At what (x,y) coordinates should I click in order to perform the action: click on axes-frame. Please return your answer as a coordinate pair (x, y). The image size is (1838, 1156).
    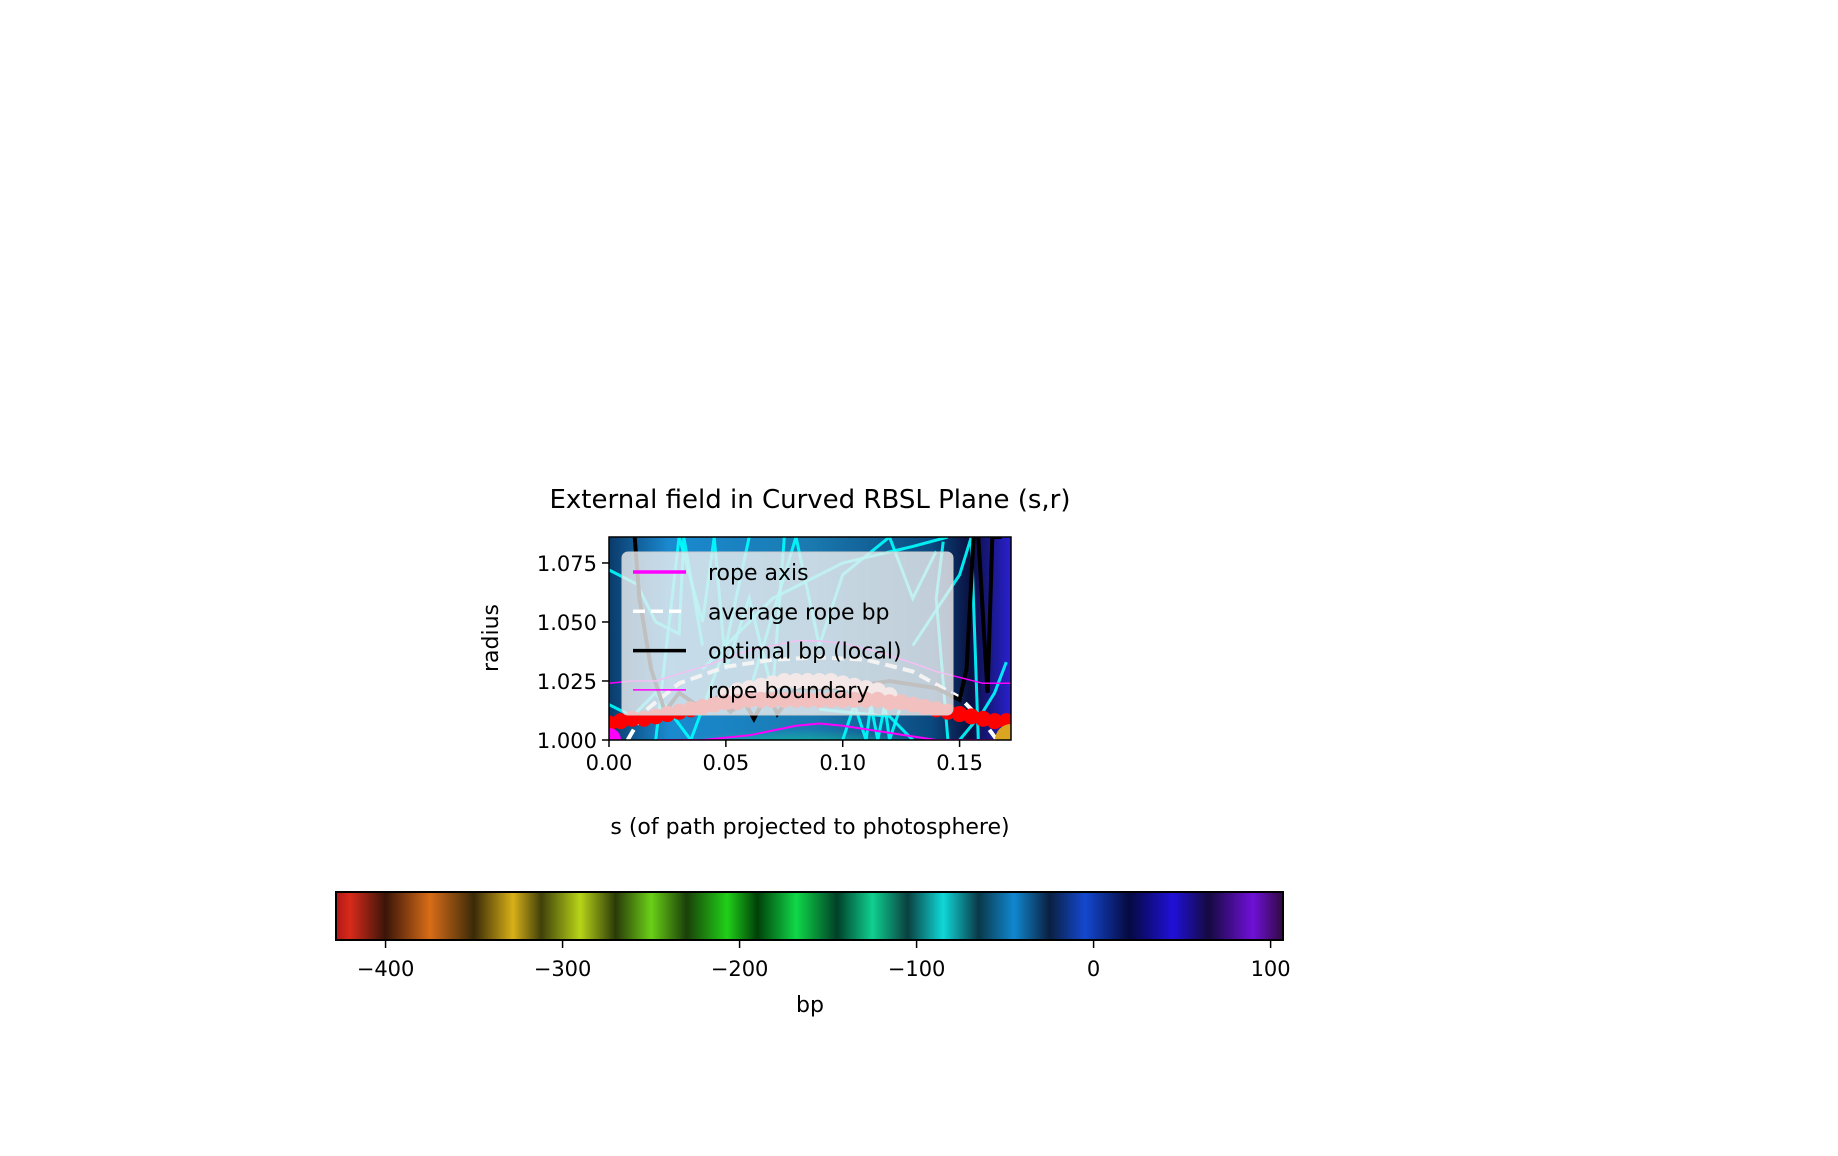
    Looking at the image, I should click on (810, 638).